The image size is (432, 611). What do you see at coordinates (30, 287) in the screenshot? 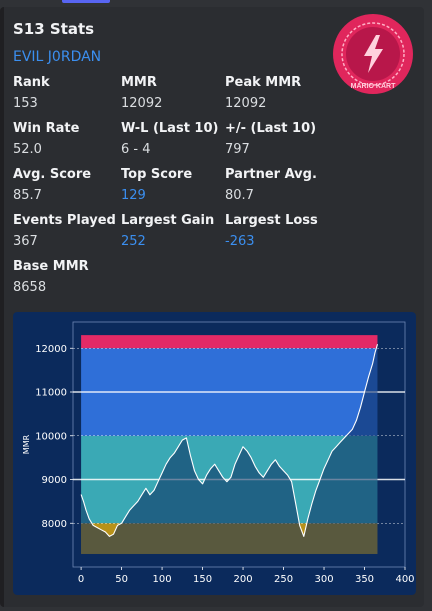
I see `stat-value: 8658` at bounding box center [30, 287].